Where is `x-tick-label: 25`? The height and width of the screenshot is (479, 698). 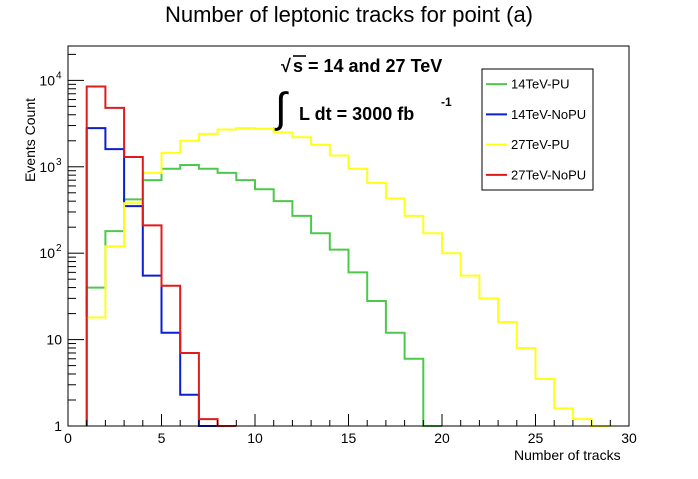
x-tick-label: 25 is located at coordinates (536, 438).